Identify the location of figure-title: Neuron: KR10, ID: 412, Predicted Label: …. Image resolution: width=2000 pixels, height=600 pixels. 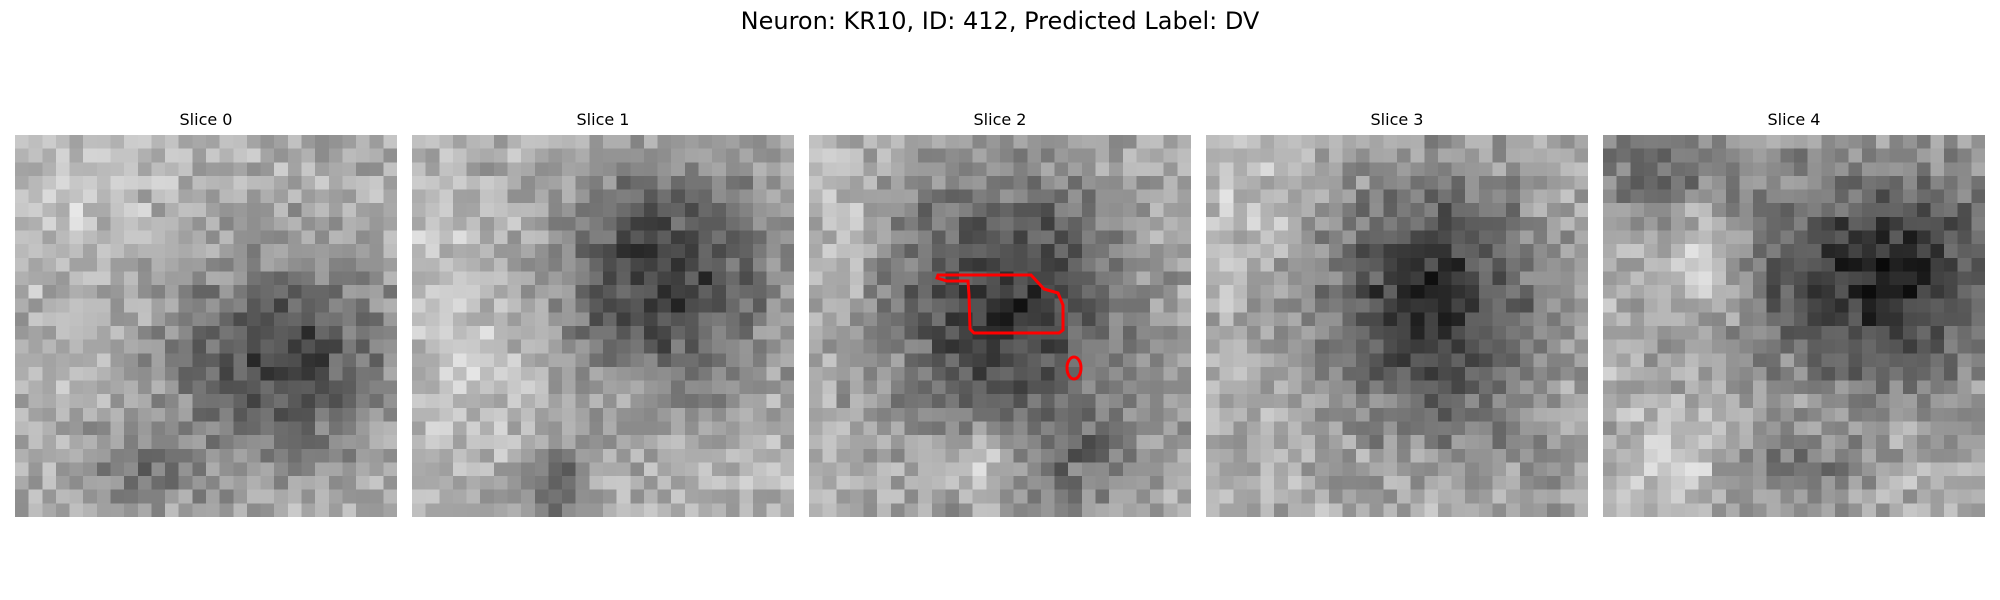
(1000, 21).